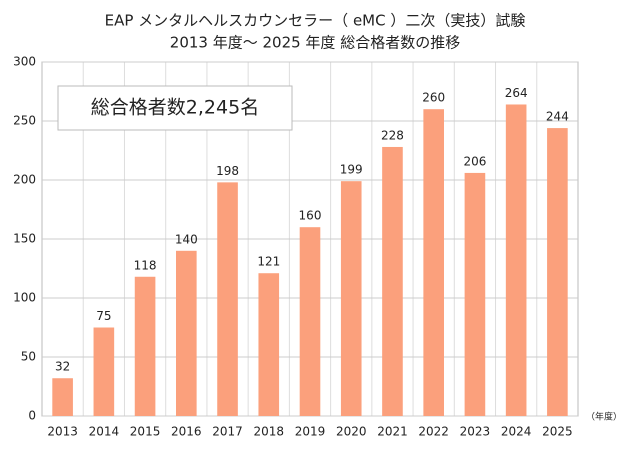 This screenshot has width=630, height=450. I want to click on annotation: 総合格者数2,245名, so click(175, 108).